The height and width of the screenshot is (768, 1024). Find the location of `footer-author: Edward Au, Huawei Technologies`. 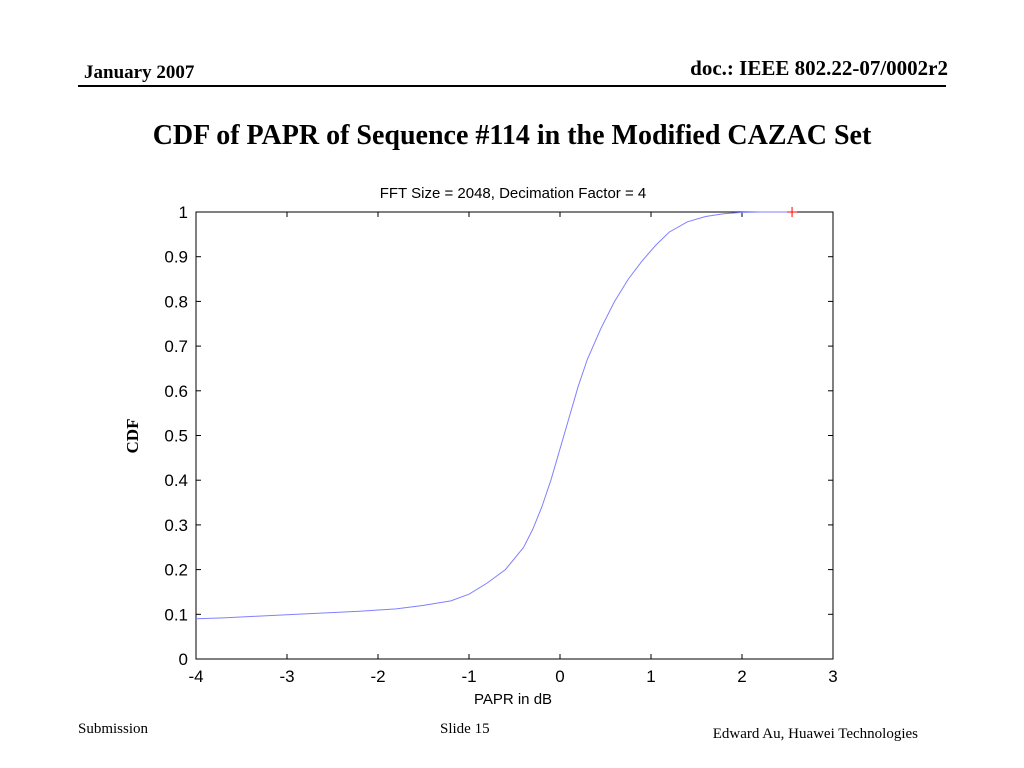

footer-author: Edward Au, Huawei Technologies is located at coordinates (815, 734).